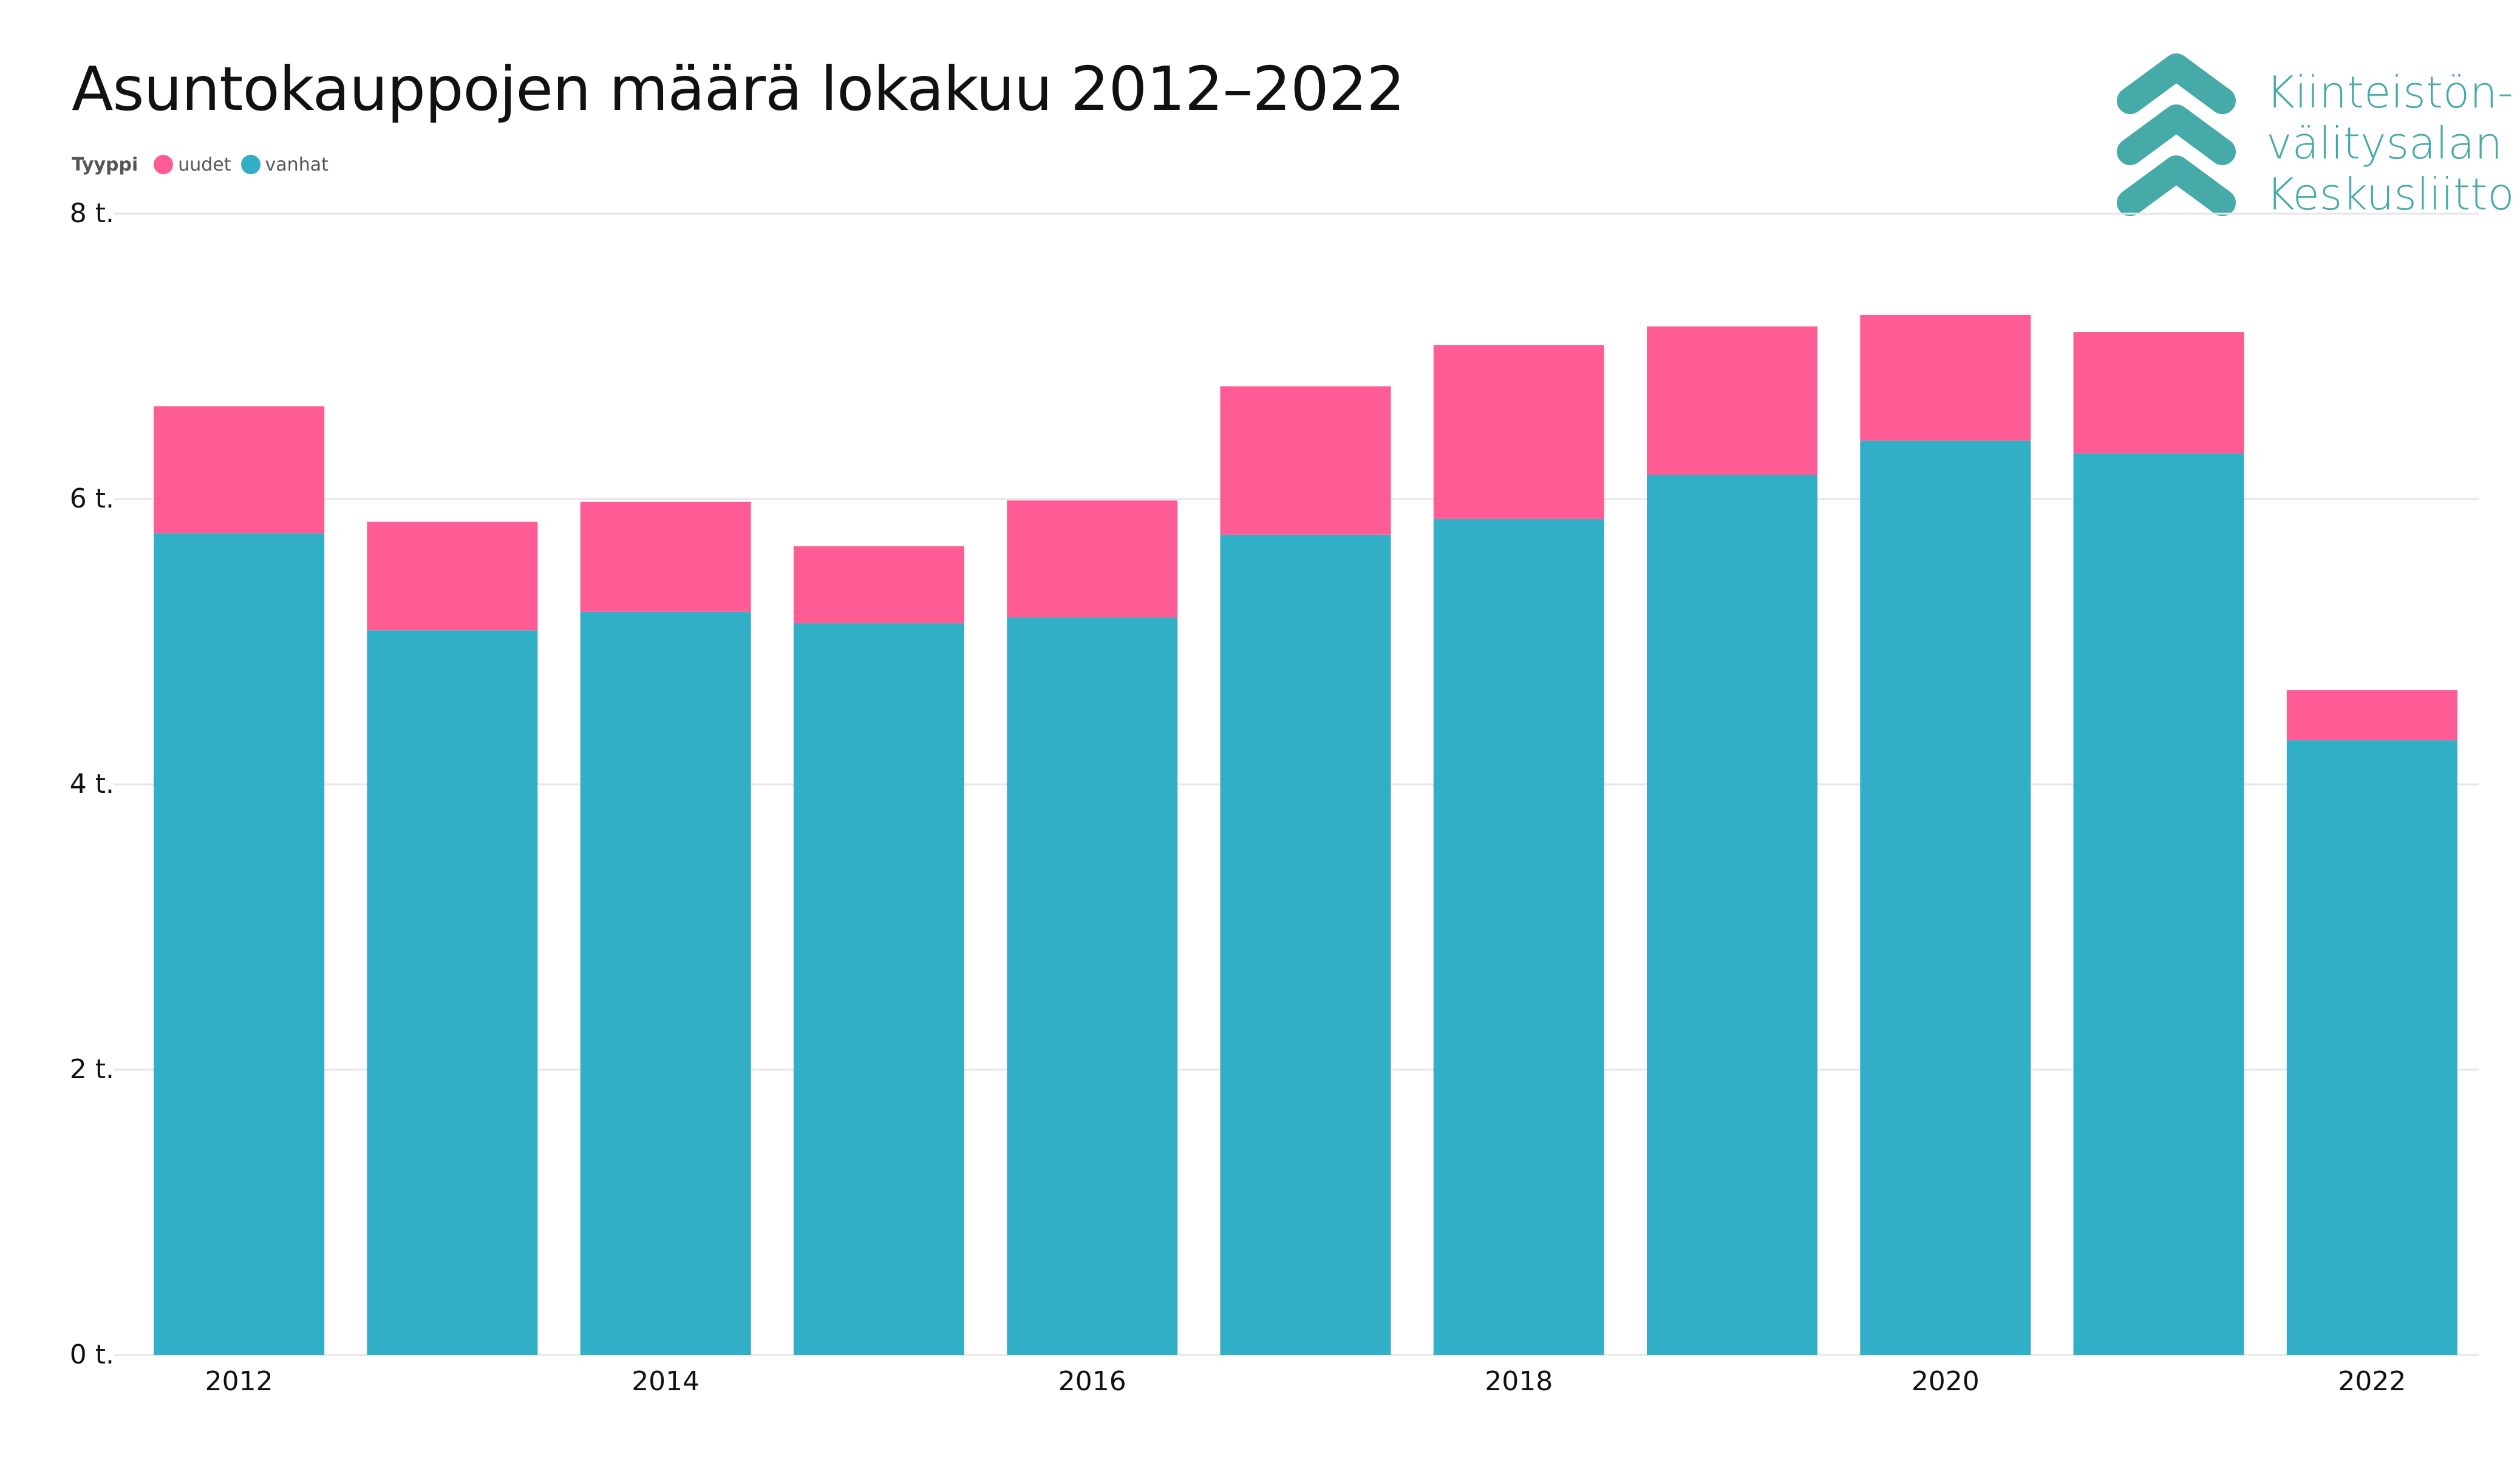 The image size is (2520, 1457). Describe the element at coordinates (297, 164) in the screenshot. I see `legend-label-vanhat: vanhat` at that location.